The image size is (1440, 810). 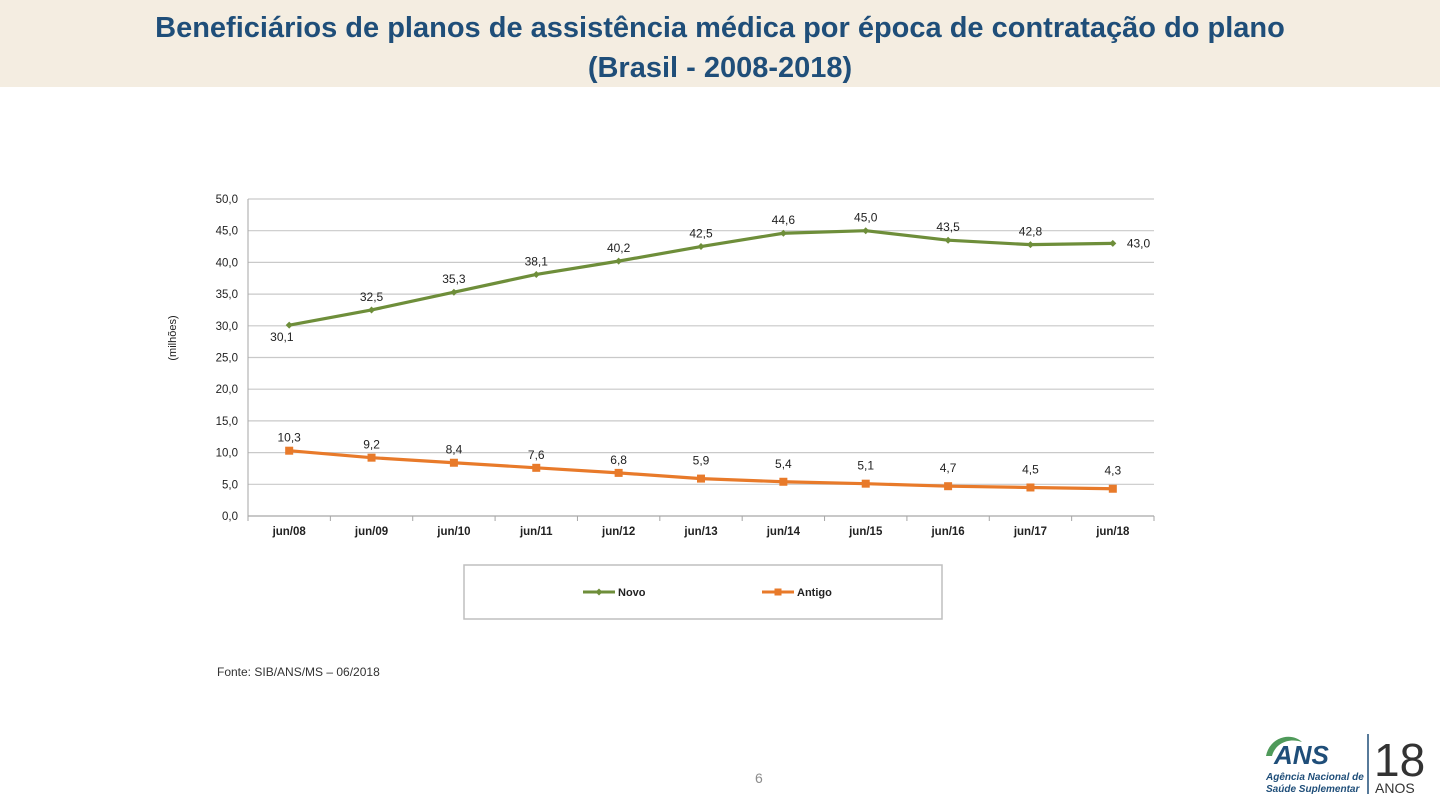 I want to click on page-number: 6, so click(x=759, y=778).